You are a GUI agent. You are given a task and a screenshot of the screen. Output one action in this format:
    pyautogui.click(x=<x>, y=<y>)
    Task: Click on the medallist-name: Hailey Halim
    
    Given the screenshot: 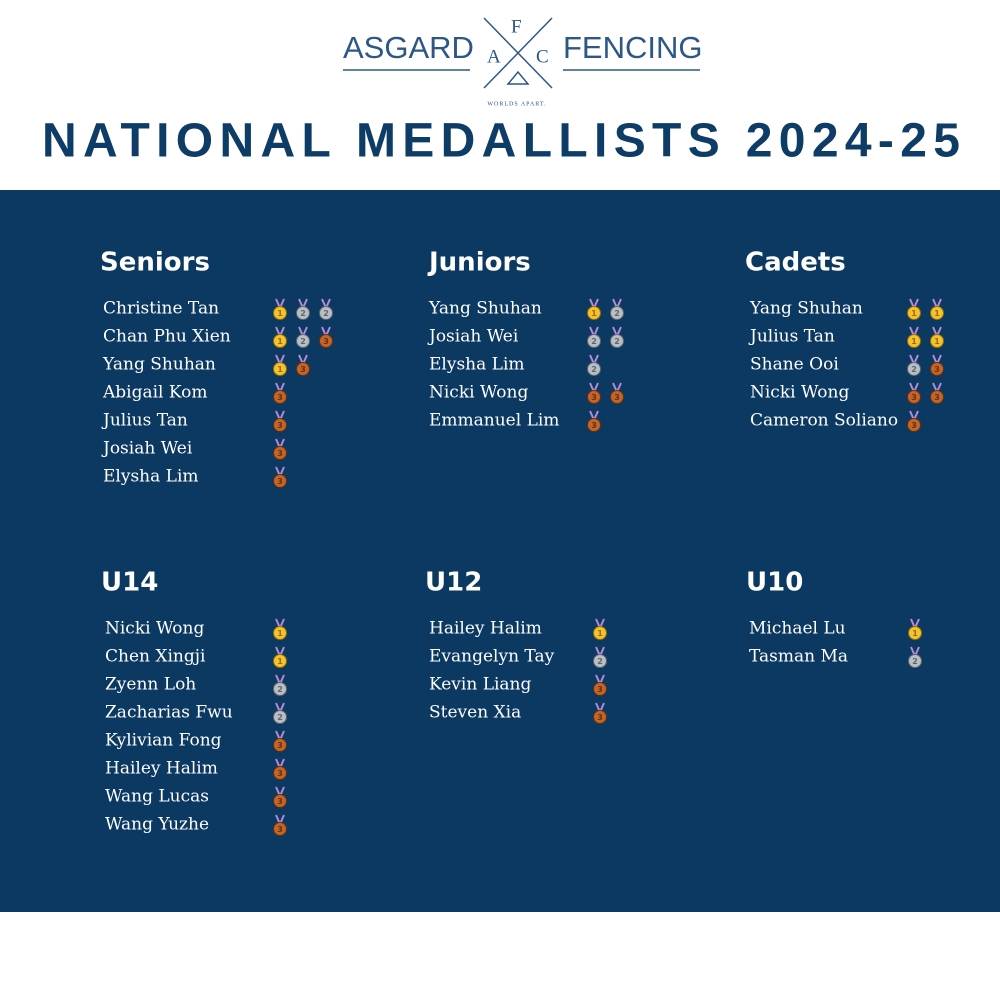 What is the action you would take?
    pyautogui.click(x=485, y=629)
    